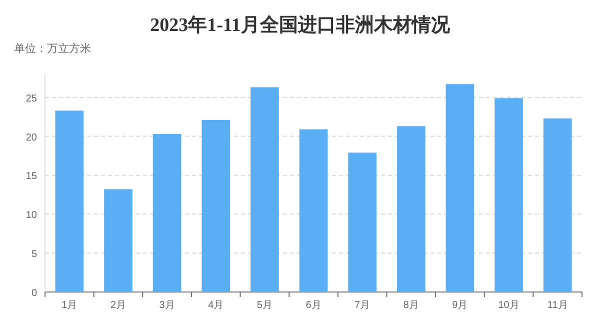 The width and height of the screenshot is (600, 331). I want to click on x-tick-label: 11月, so click(557, 305).